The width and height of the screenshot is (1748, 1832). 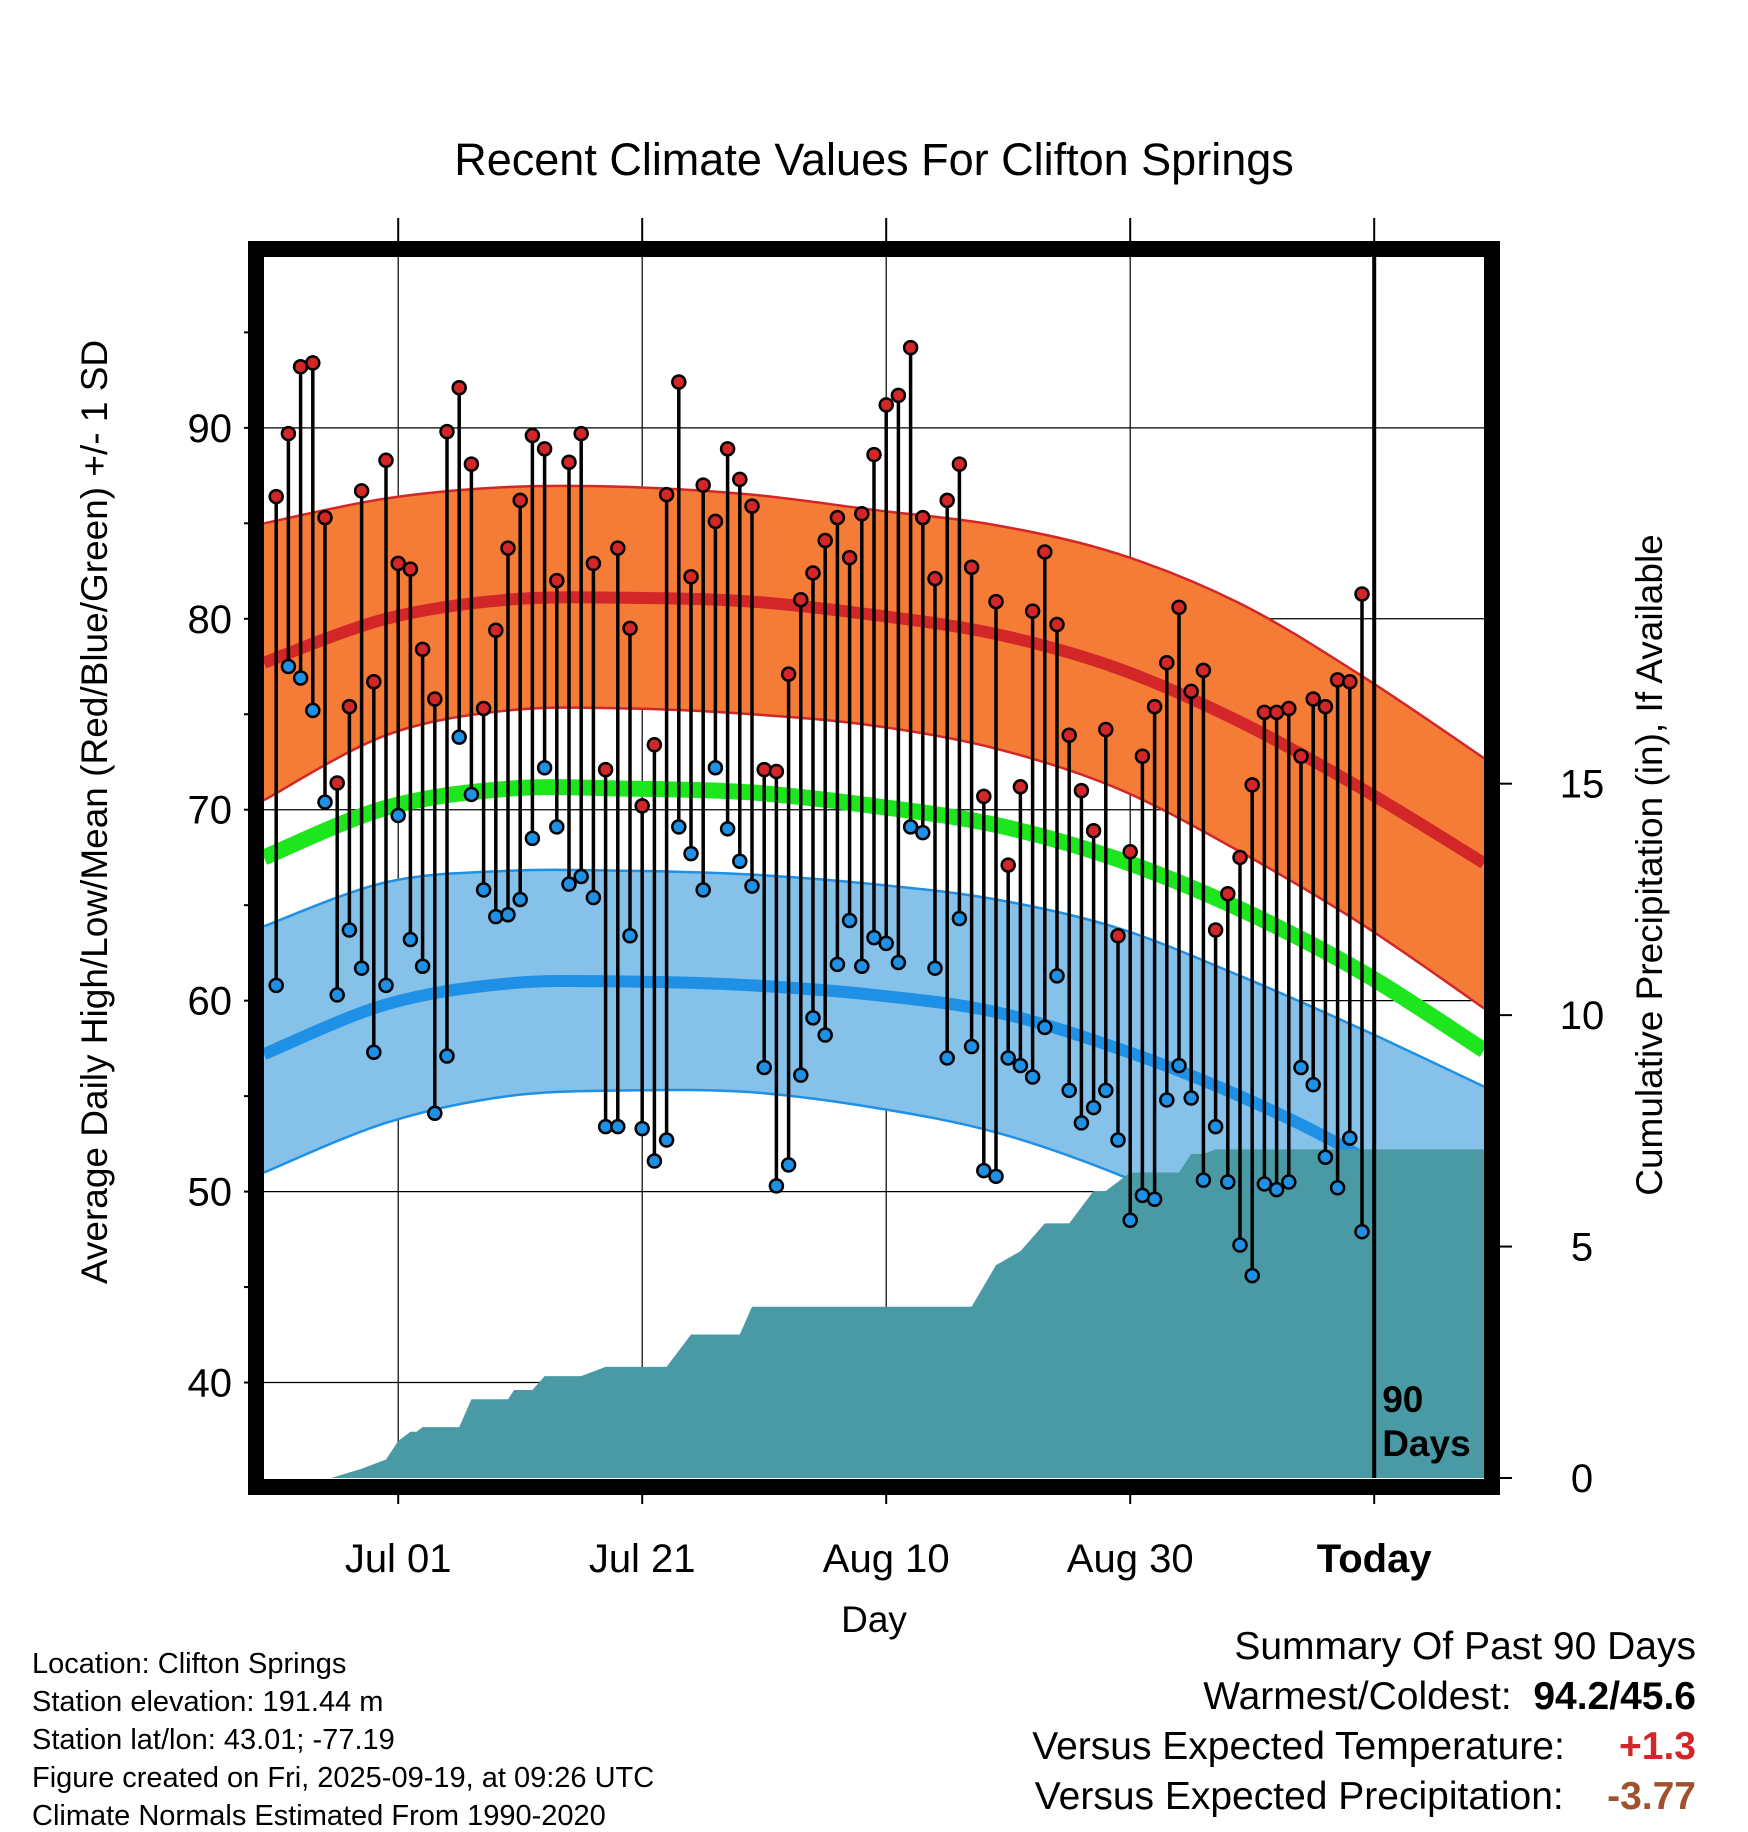 What do you see at coordinates (210, 811) in the screenshot?
I see `y-tick-label: 70` at bounding box center [210, 811].